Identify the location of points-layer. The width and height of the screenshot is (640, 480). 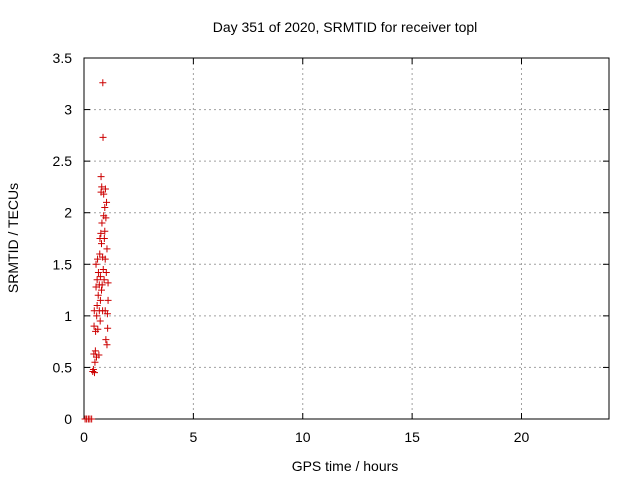
(96, 251).